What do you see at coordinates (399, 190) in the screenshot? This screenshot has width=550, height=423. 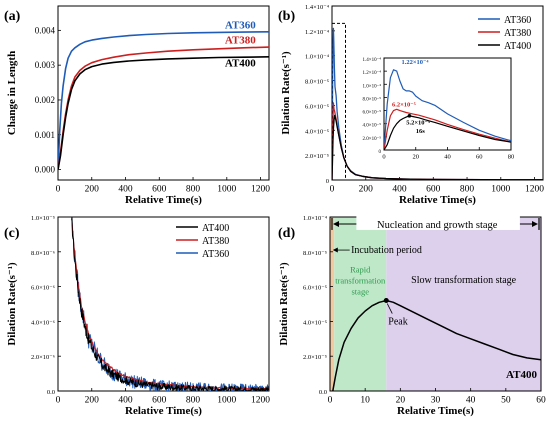 I see `b-x-tick-label: 400` at bounding box center [399, 190].